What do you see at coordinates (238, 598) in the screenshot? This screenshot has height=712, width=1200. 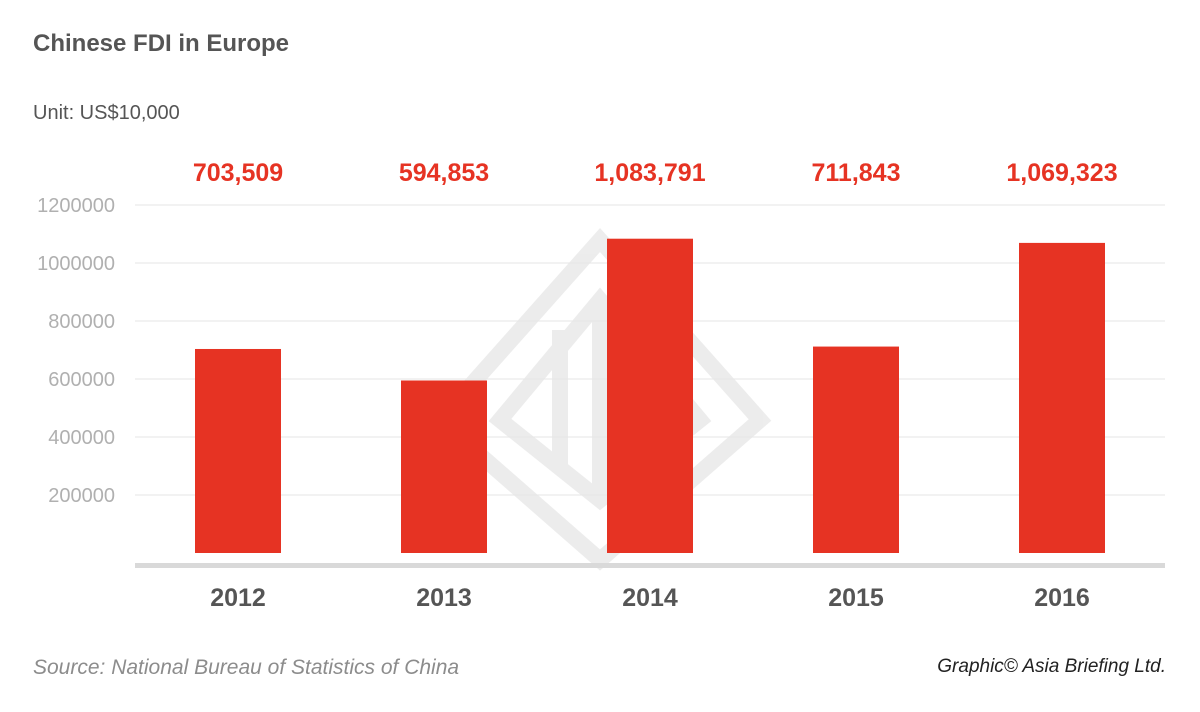 I see `x-tick-label: 2012` at bounding box center [238, 598].